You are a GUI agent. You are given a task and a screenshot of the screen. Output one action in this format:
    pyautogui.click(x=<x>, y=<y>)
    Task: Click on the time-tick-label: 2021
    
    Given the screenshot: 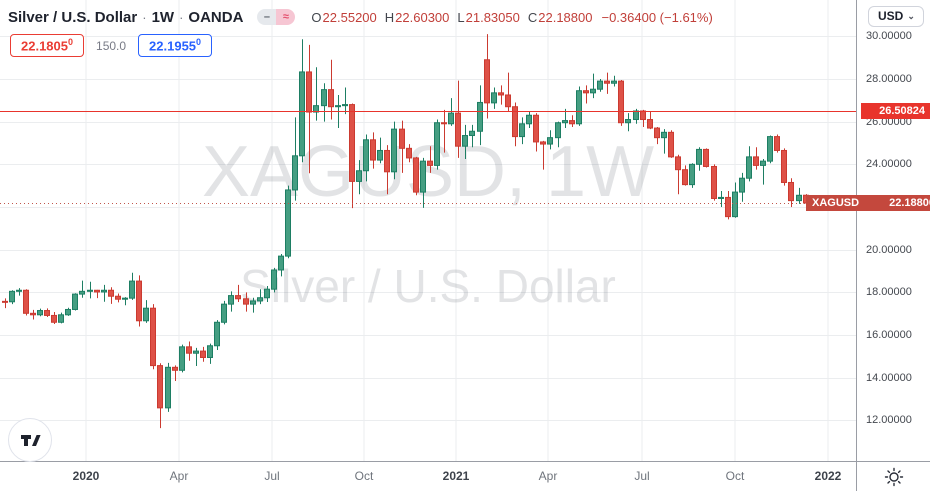 What is the action you would take?
    pyautogui.click(x=456, y=476)
    